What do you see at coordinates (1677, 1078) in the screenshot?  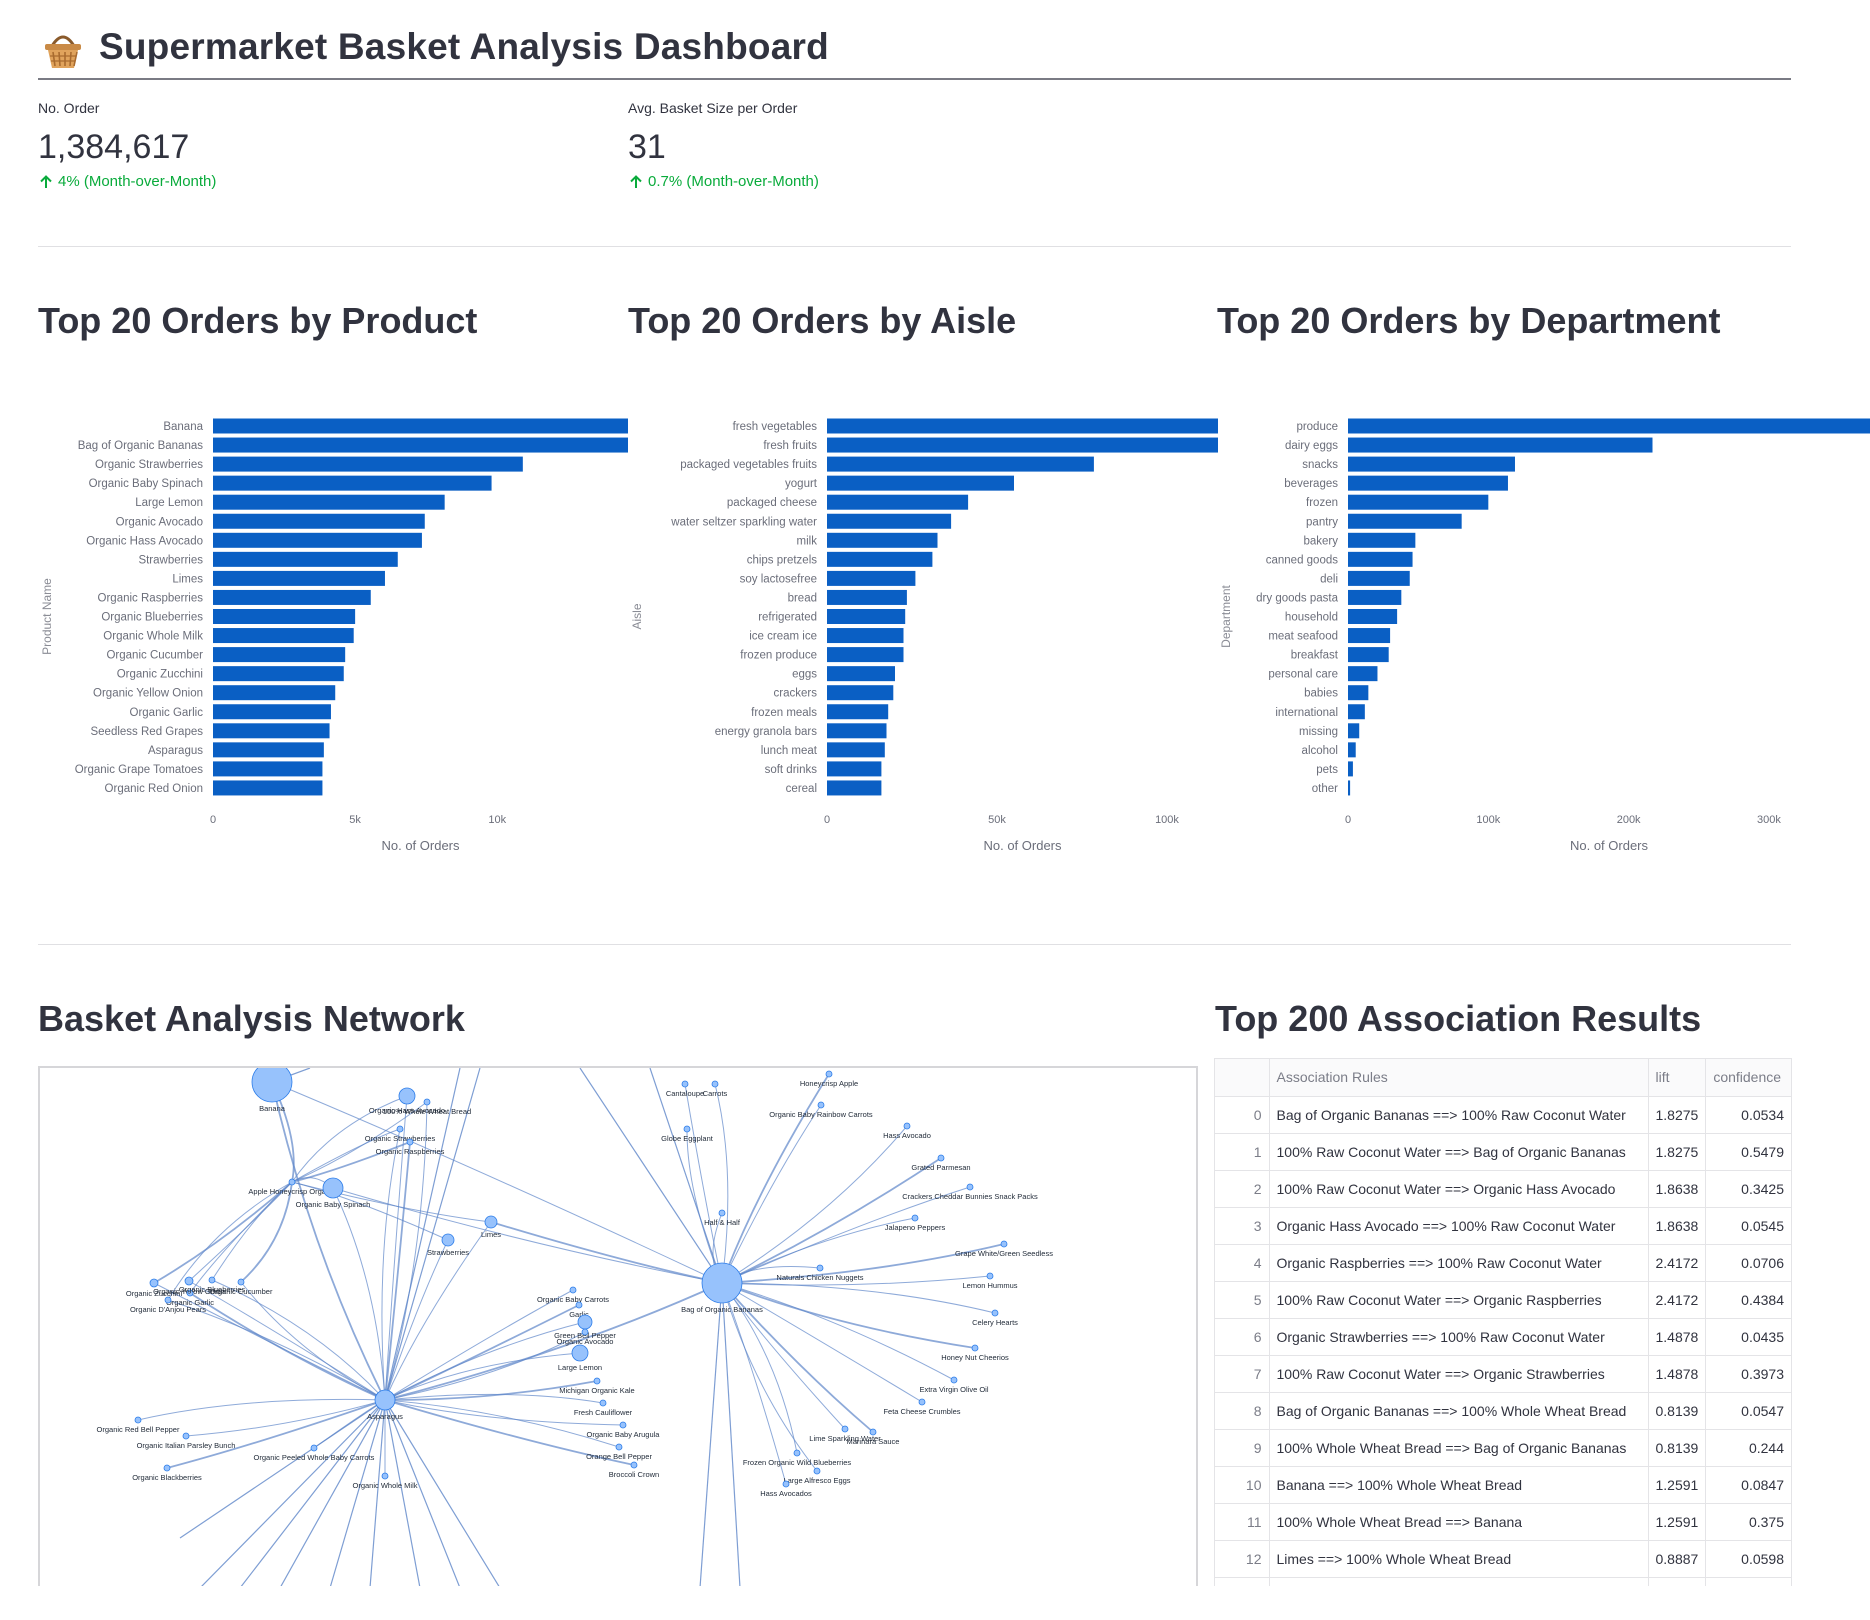 I see `column-header-lift: lift` at bounding box center [1677, 1078].